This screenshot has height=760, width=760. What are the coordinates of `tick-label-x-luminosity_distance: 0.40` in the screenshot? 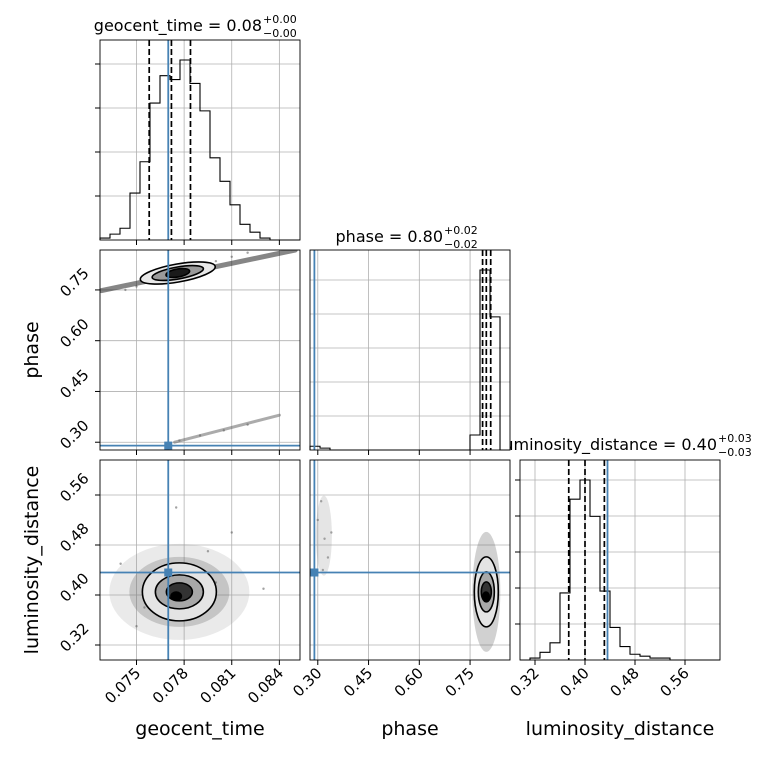 It's located at (574, 682).